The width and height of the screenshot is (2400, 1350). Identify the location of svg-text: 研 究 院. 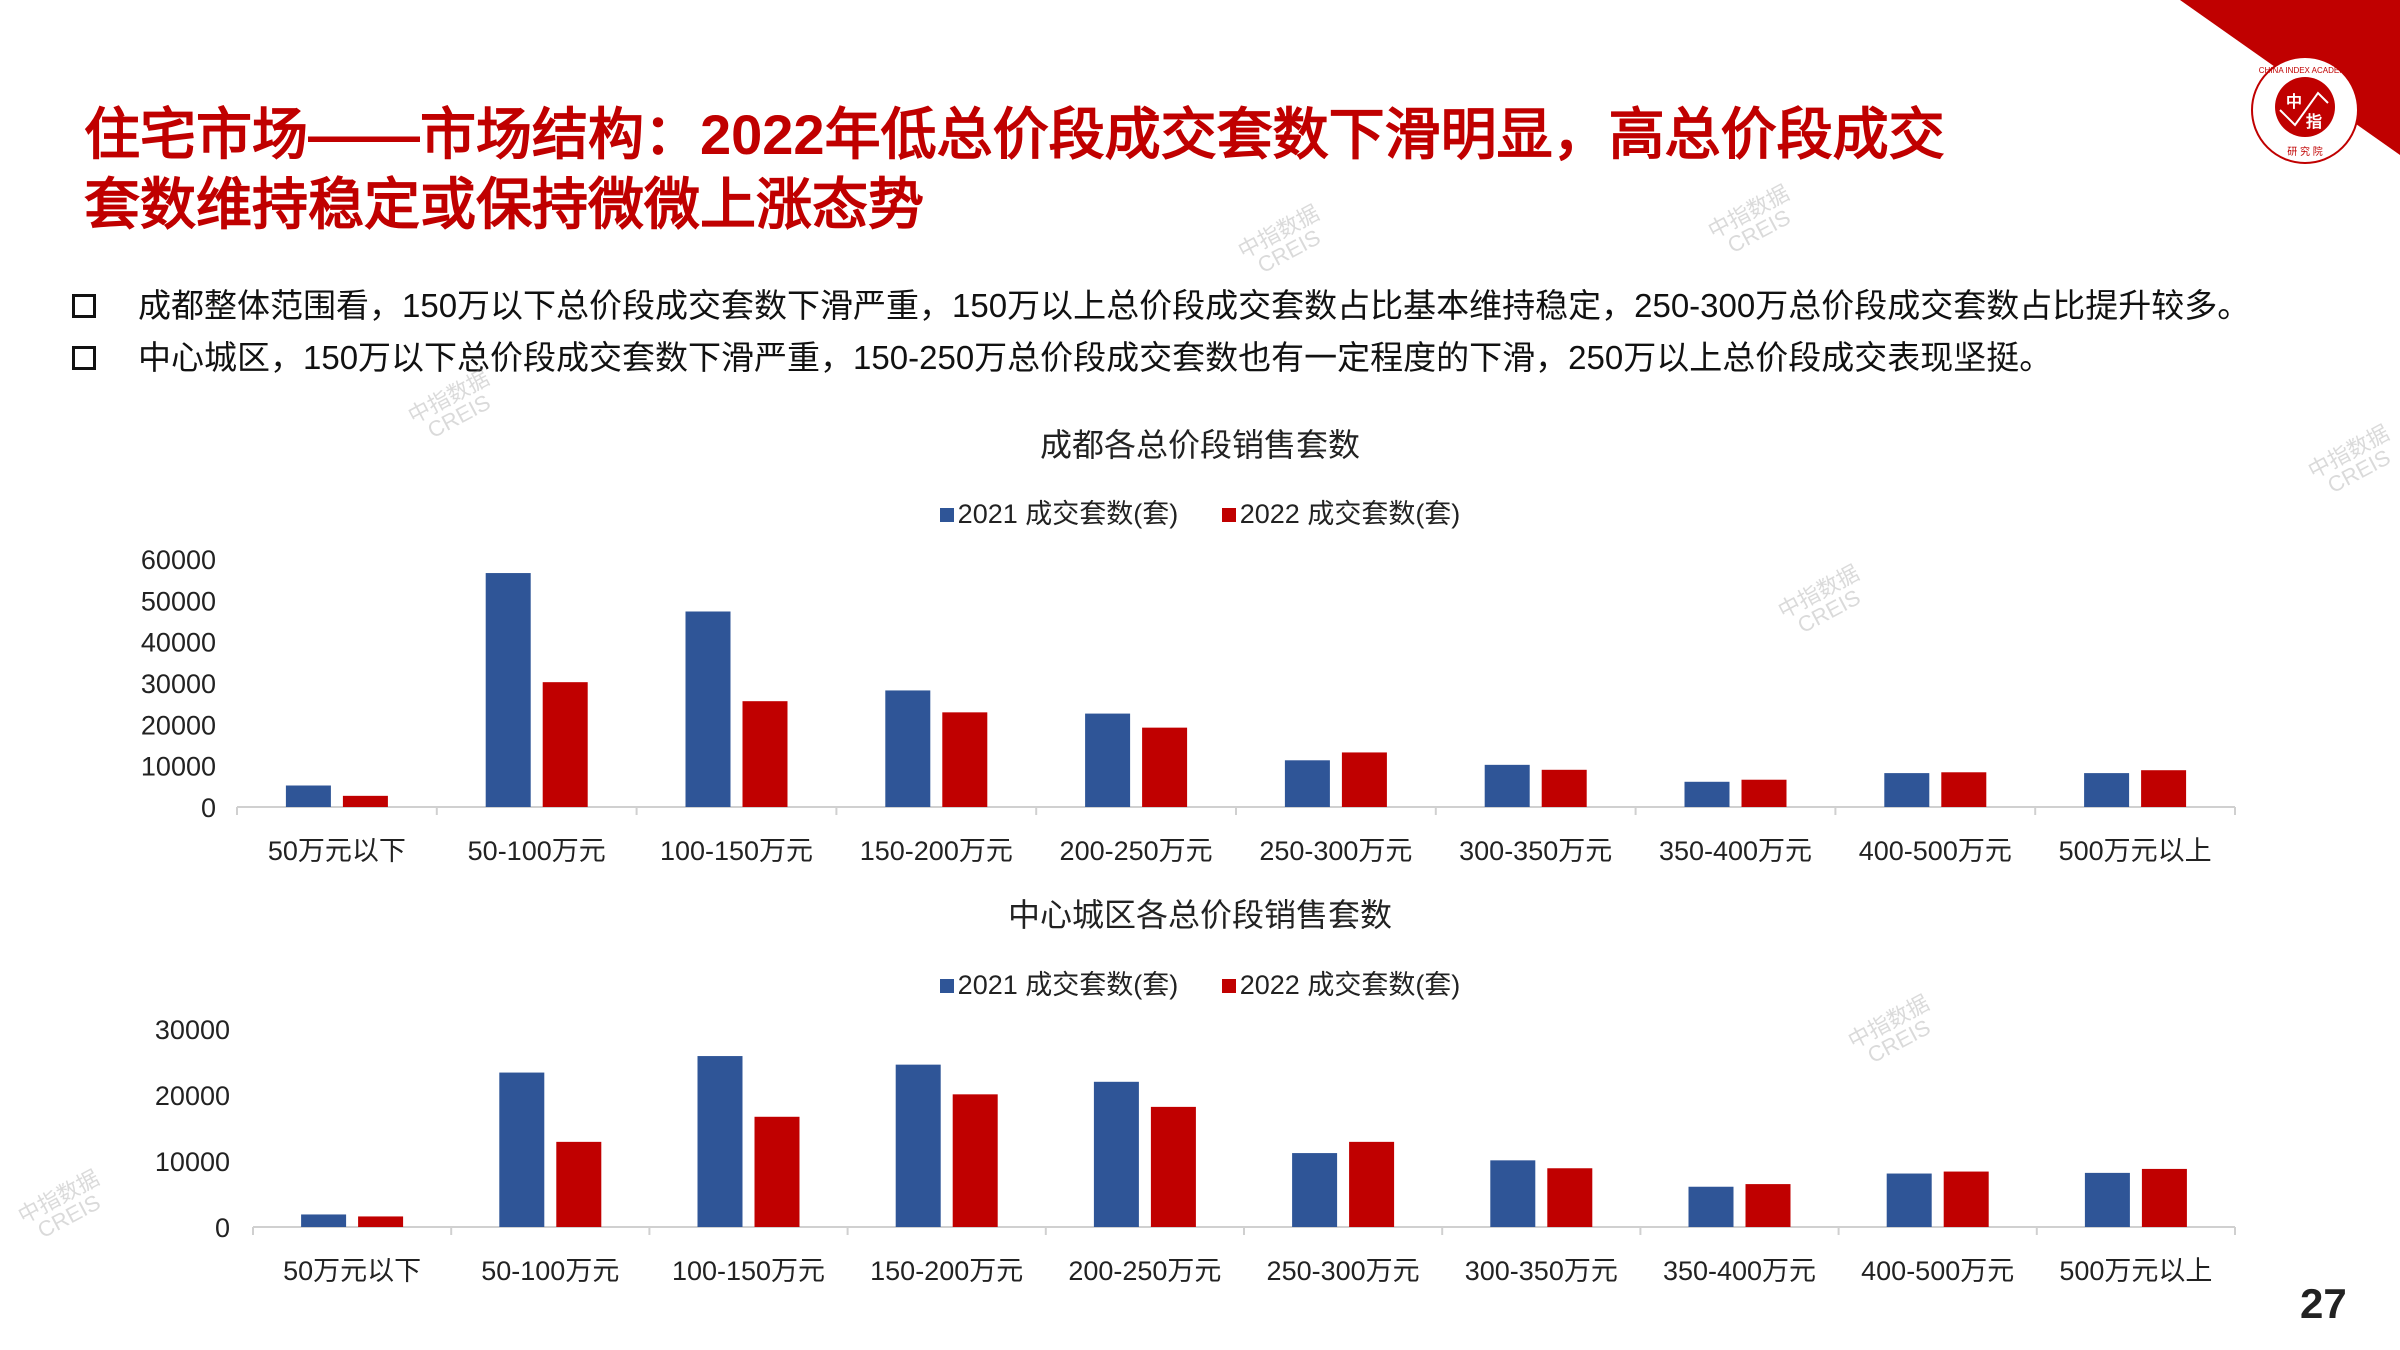
(2305, 151).